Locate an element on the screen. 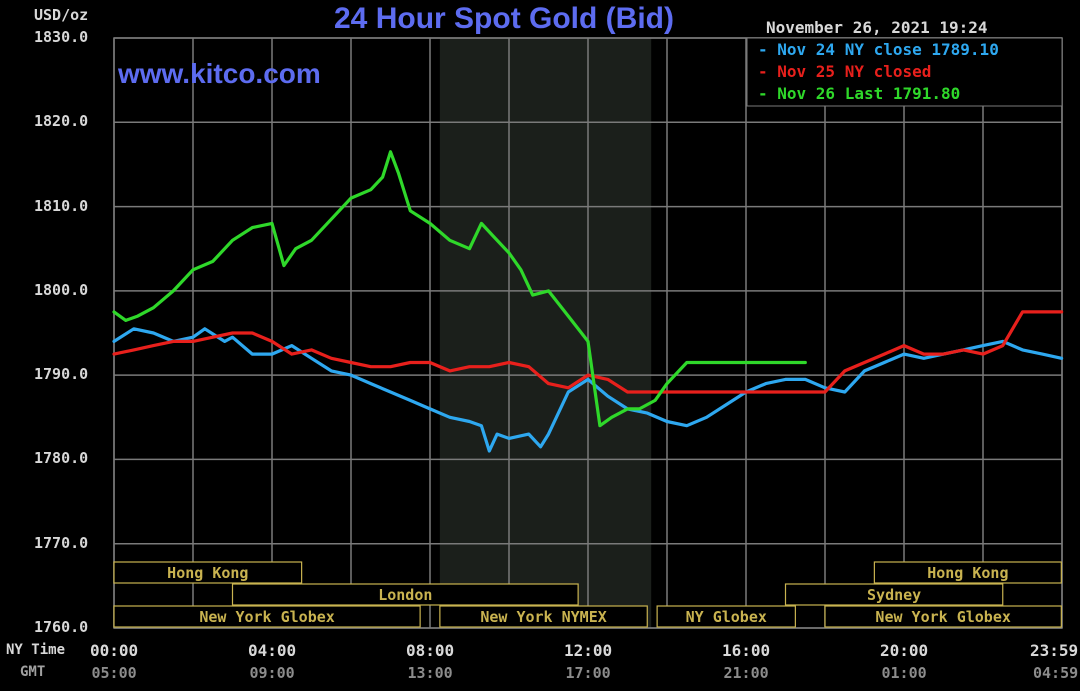 The width and height of the screenshot is (1080, 691). watermark: www.kitco.com is located at coordinates (219, 73).